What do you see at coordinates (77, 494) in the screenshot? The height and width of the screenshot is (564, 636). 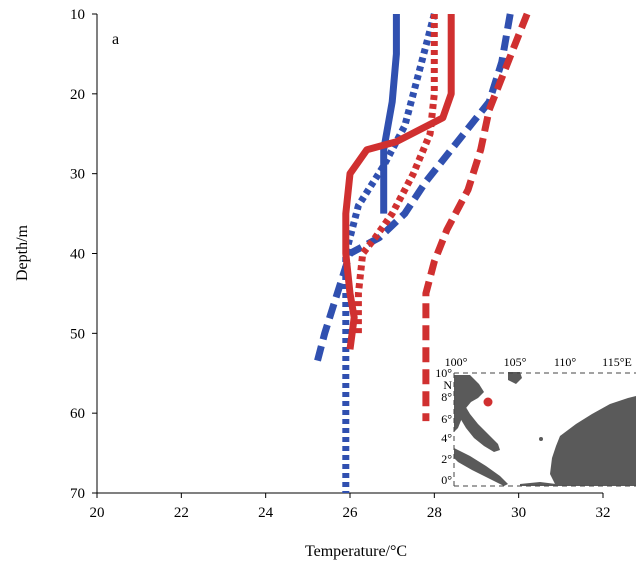 I see `y-tick-label: 70` at bounding box center [77, 494].